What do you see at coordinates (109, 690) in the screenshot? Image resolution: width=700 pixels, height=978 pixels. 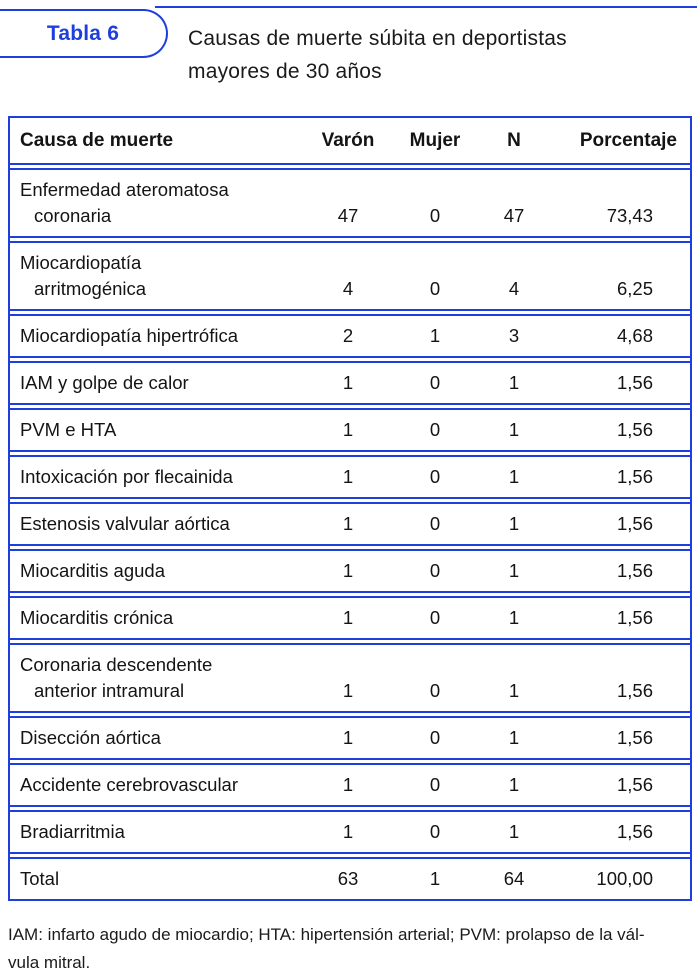 I see `cell-cause-line2: anterior intramural` at bounding box center [109, 690].